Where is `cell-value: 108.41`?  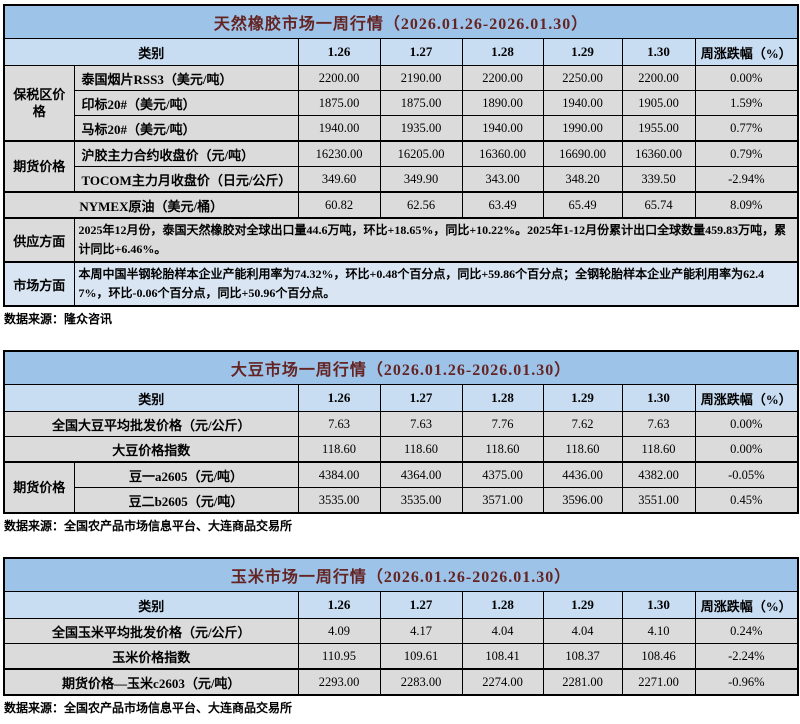
cell-value: 108.41 is located at coordinates (502, 656).